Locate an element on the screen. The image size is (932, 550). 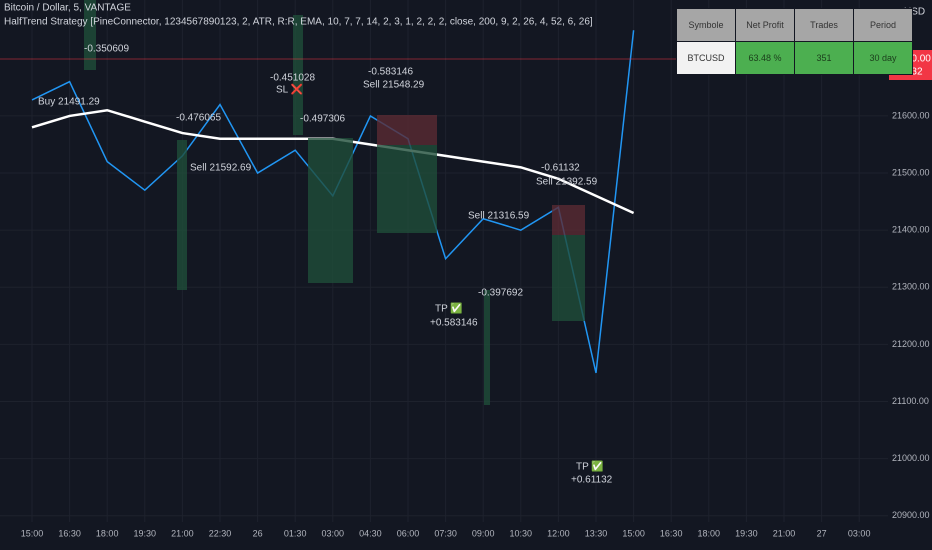
cell: 63.48 % is located at coordinates (765, 58).